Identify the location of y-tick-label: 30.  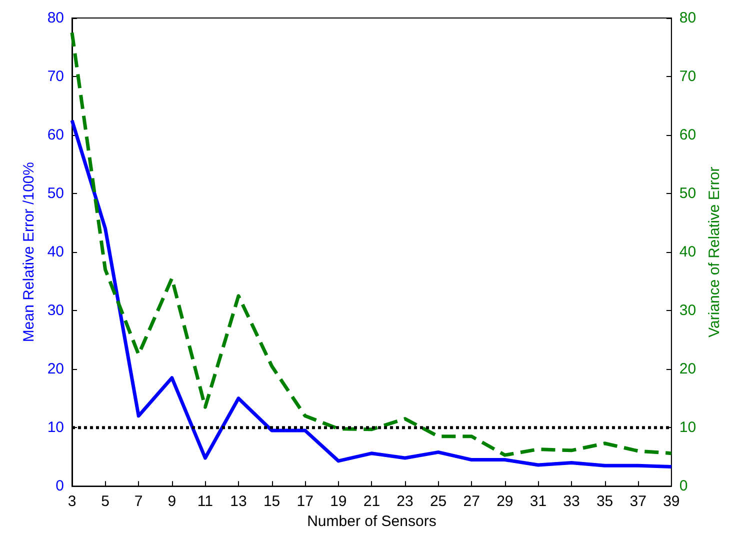
(55, 311).